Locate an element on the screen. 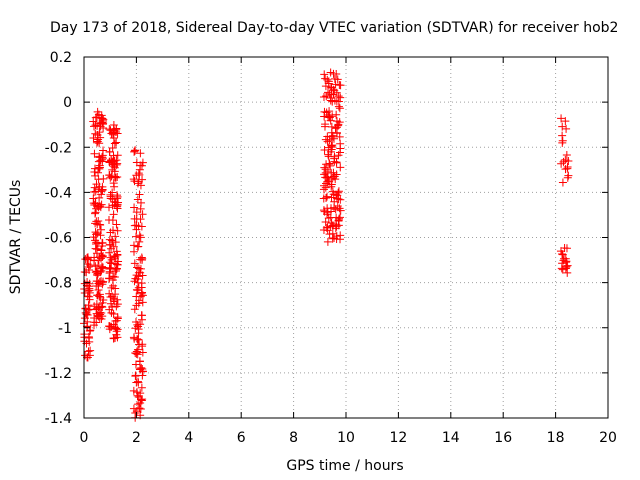 The height and width of the screenshot is (480, 640). y-tick-labels: 0.2 0 -0.2 -0.4 -0.6 -0.8 -1 -1.2 -1.4 is located at coordinates (58, 238).